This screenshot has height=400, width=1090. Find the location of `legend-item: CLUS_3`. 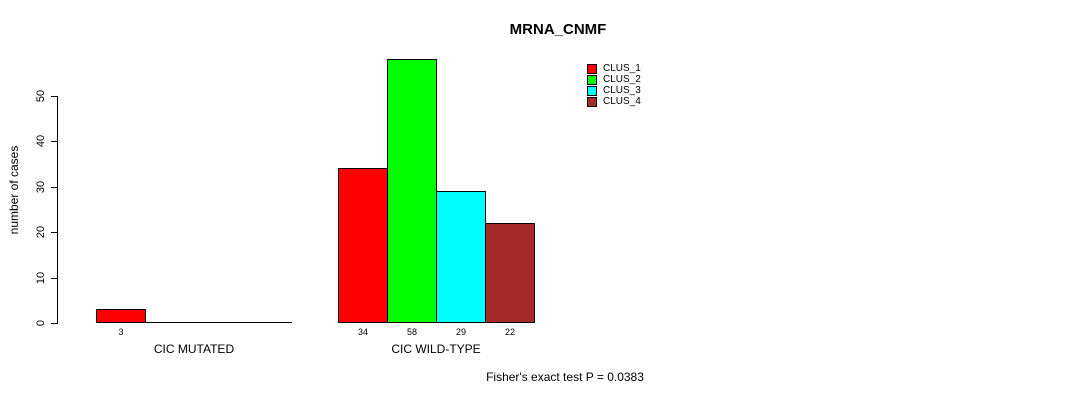

legend-item: CLUS_3 is located at coordinates (614, 91).